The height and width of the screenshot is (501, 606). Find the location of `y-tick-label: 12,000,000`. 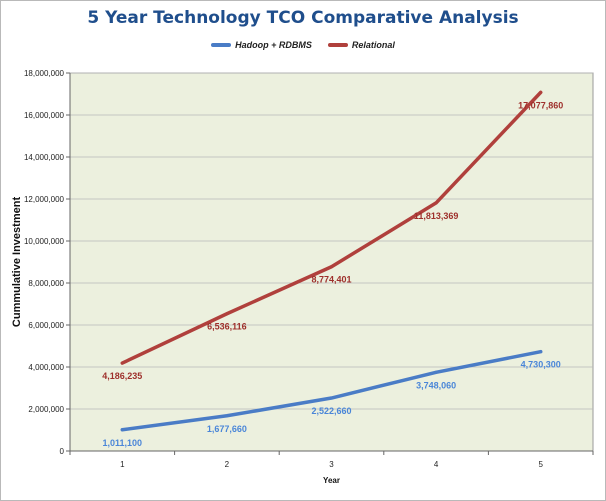

y-tick-label: 12,000,000 is located at coordinates (44, 199).